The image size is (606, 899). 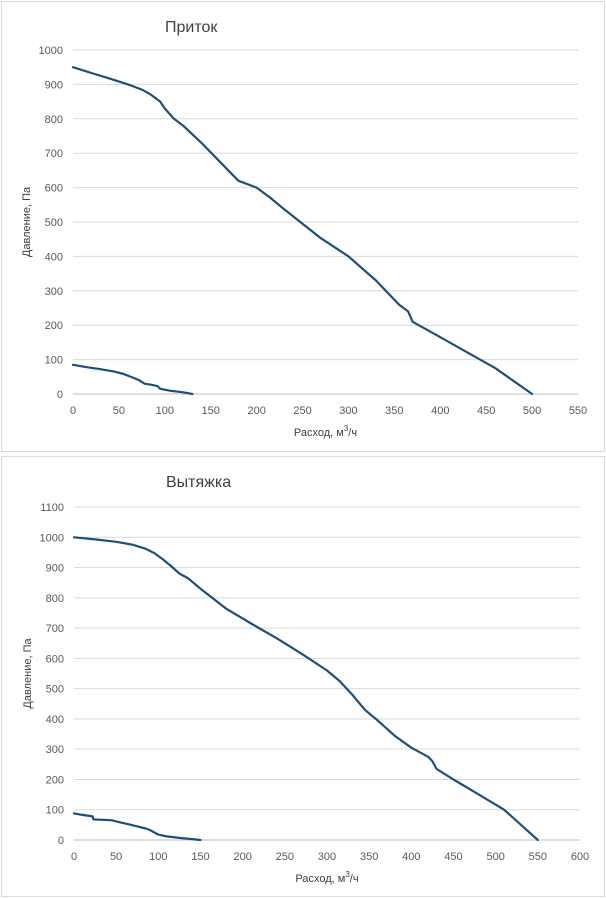 I want to click on y-tick-label: 1100, so click(x=52, y=508).